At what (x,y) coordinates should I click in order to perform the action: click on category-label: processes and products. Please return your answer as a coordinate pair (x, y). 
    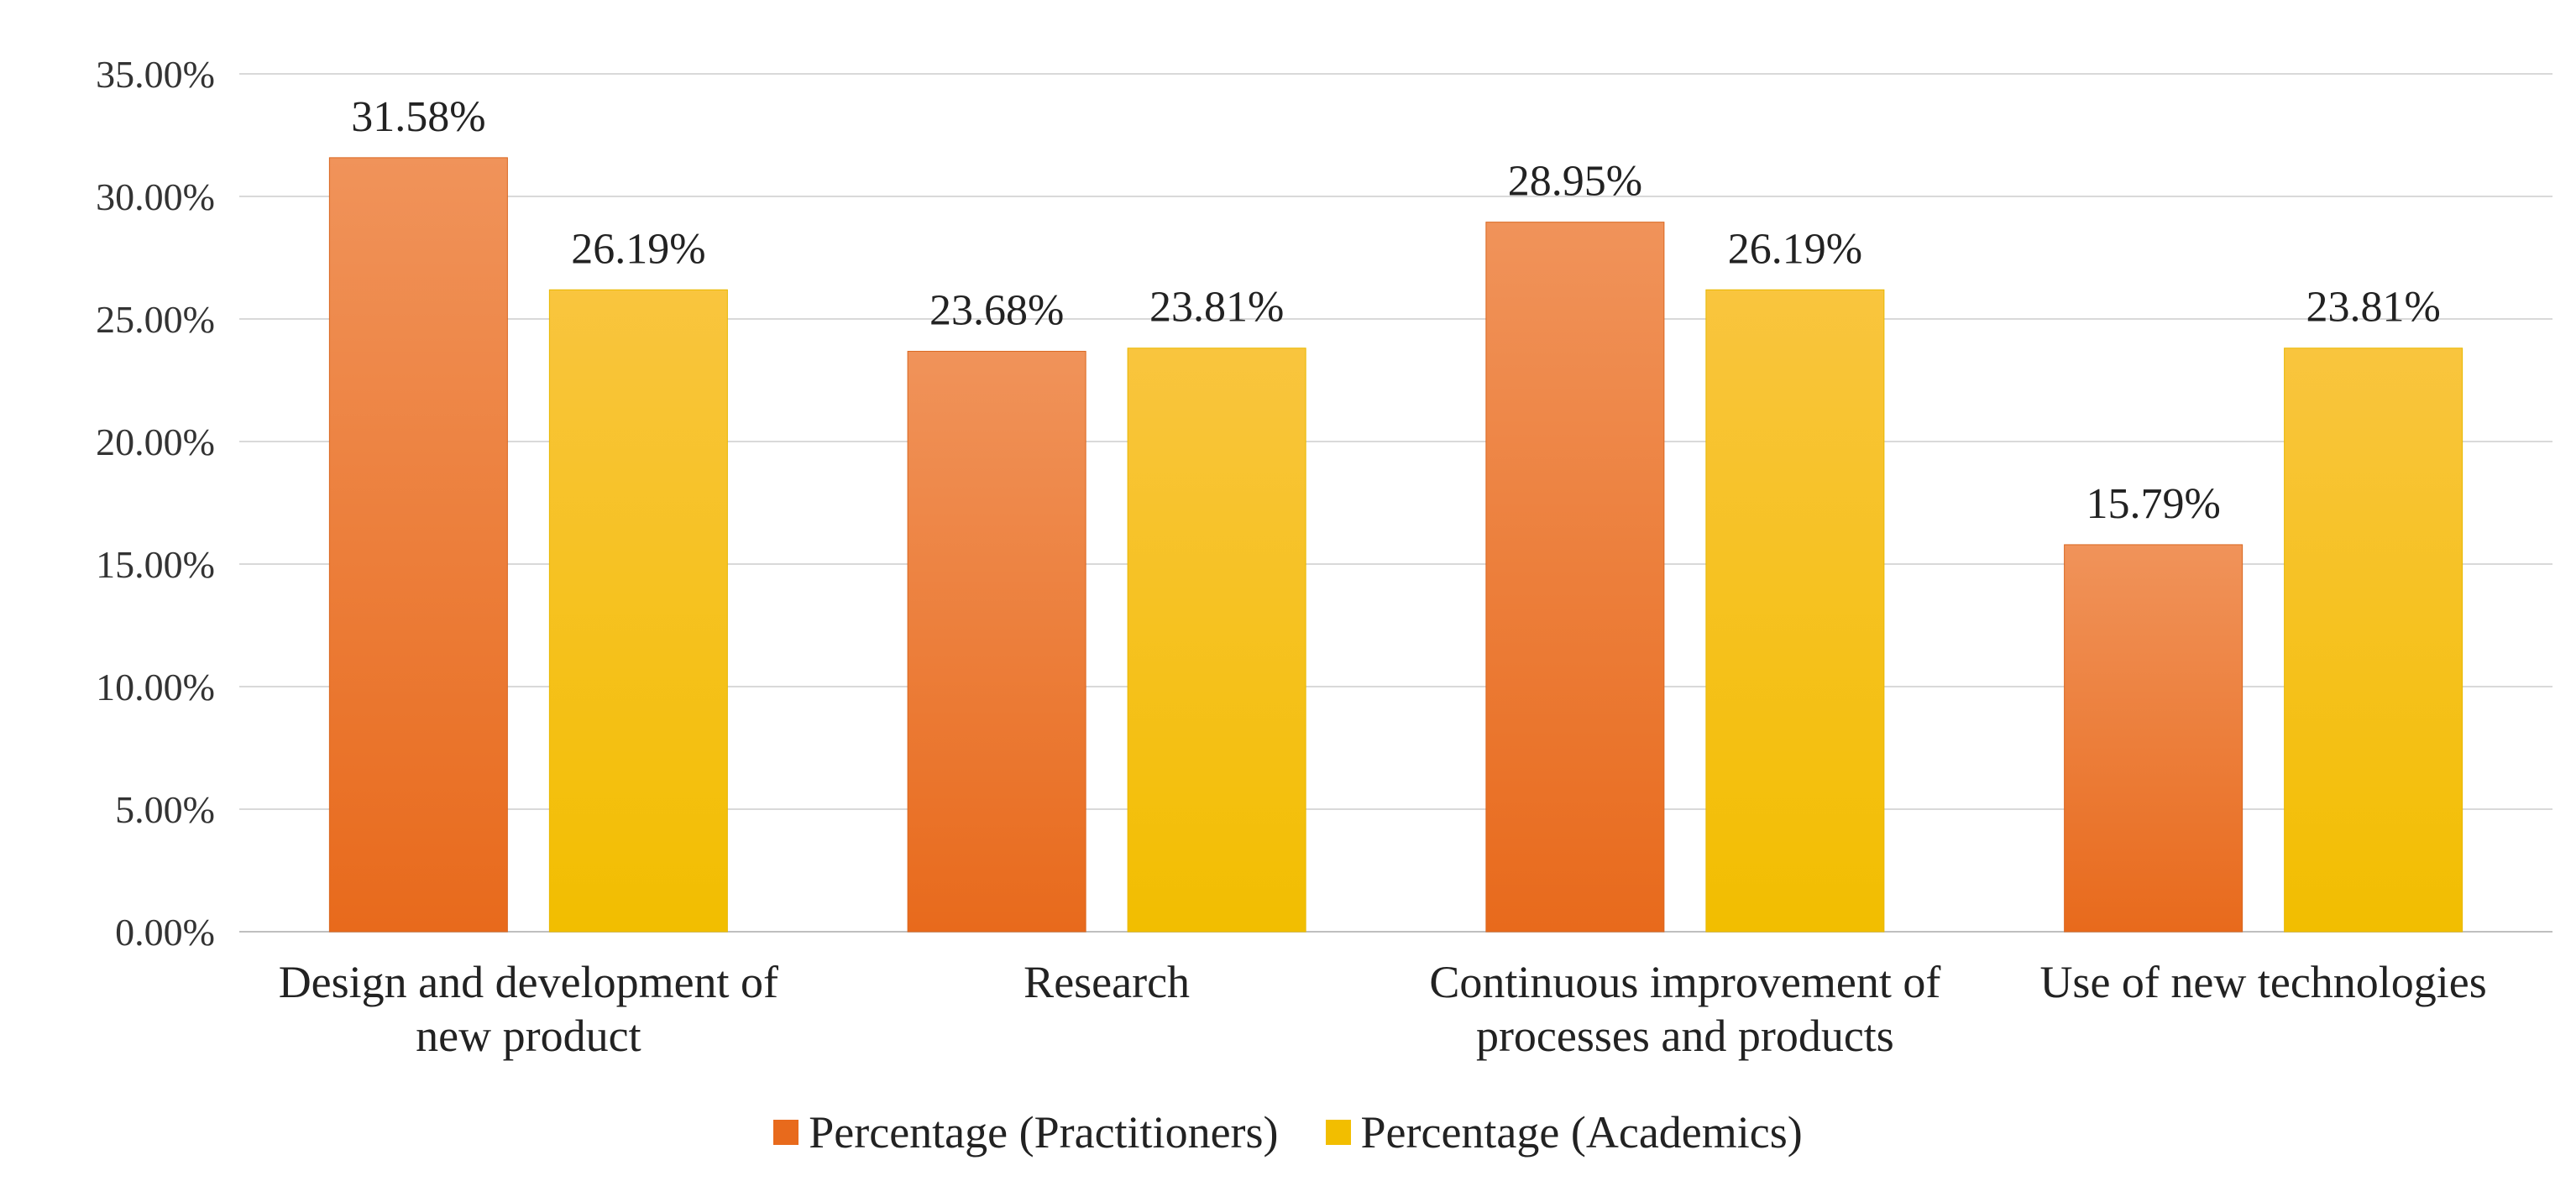
    Looking at the image, I should click on (1685, 1036).